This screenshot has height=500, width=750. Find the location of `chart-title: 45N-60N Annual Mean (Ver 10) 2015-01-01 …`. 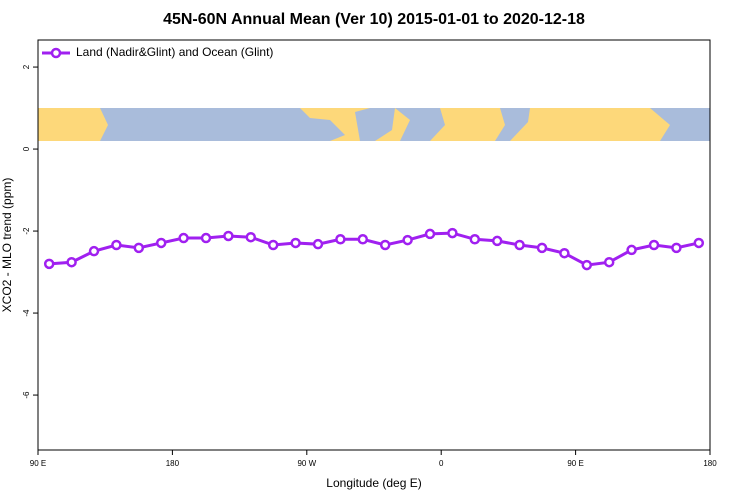

chart-title: 45N-60N Annual Mean (Ver 10) 2015-01-01 … is located at coordinates (374, 19).